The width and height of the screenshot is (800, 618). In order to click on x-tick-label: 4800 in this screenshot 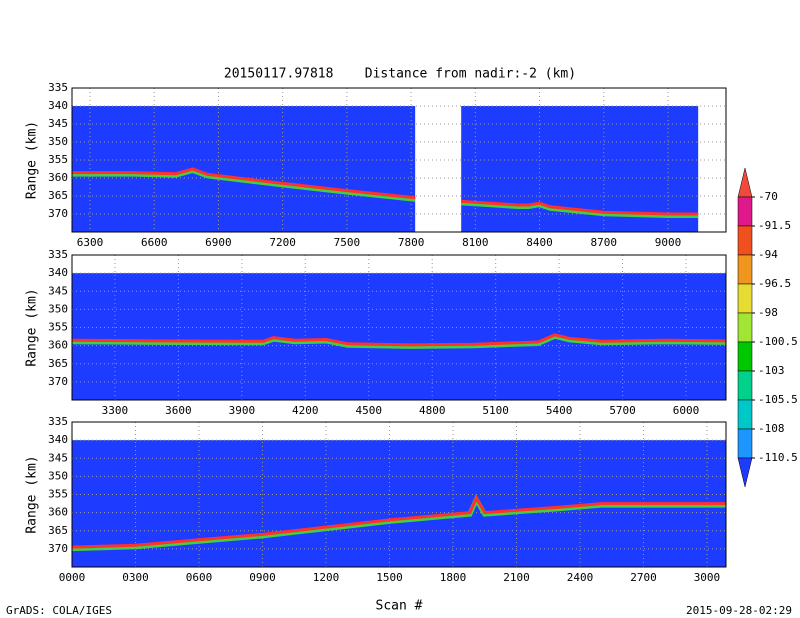, I will do `click(432, 410)`.